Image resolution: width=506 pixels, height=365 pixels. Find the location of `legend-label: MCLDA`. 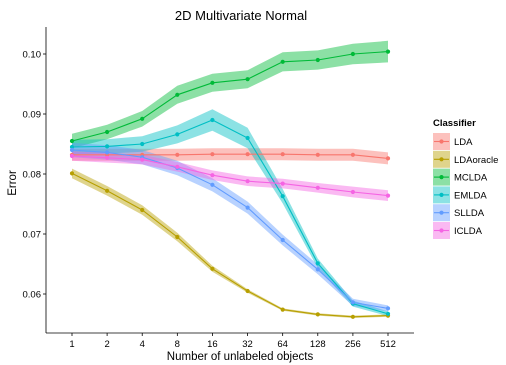

legend-label: MCLDA is located at coordinates (471, 178).